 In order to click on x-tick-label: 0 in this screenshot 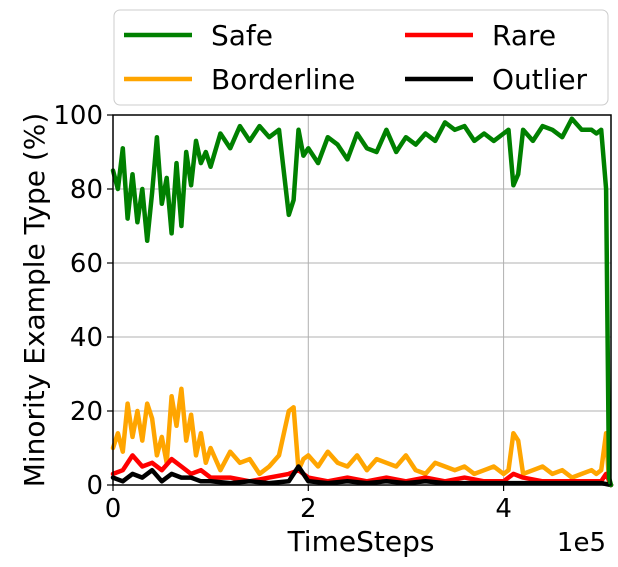, I will do `click(113, 509)`.